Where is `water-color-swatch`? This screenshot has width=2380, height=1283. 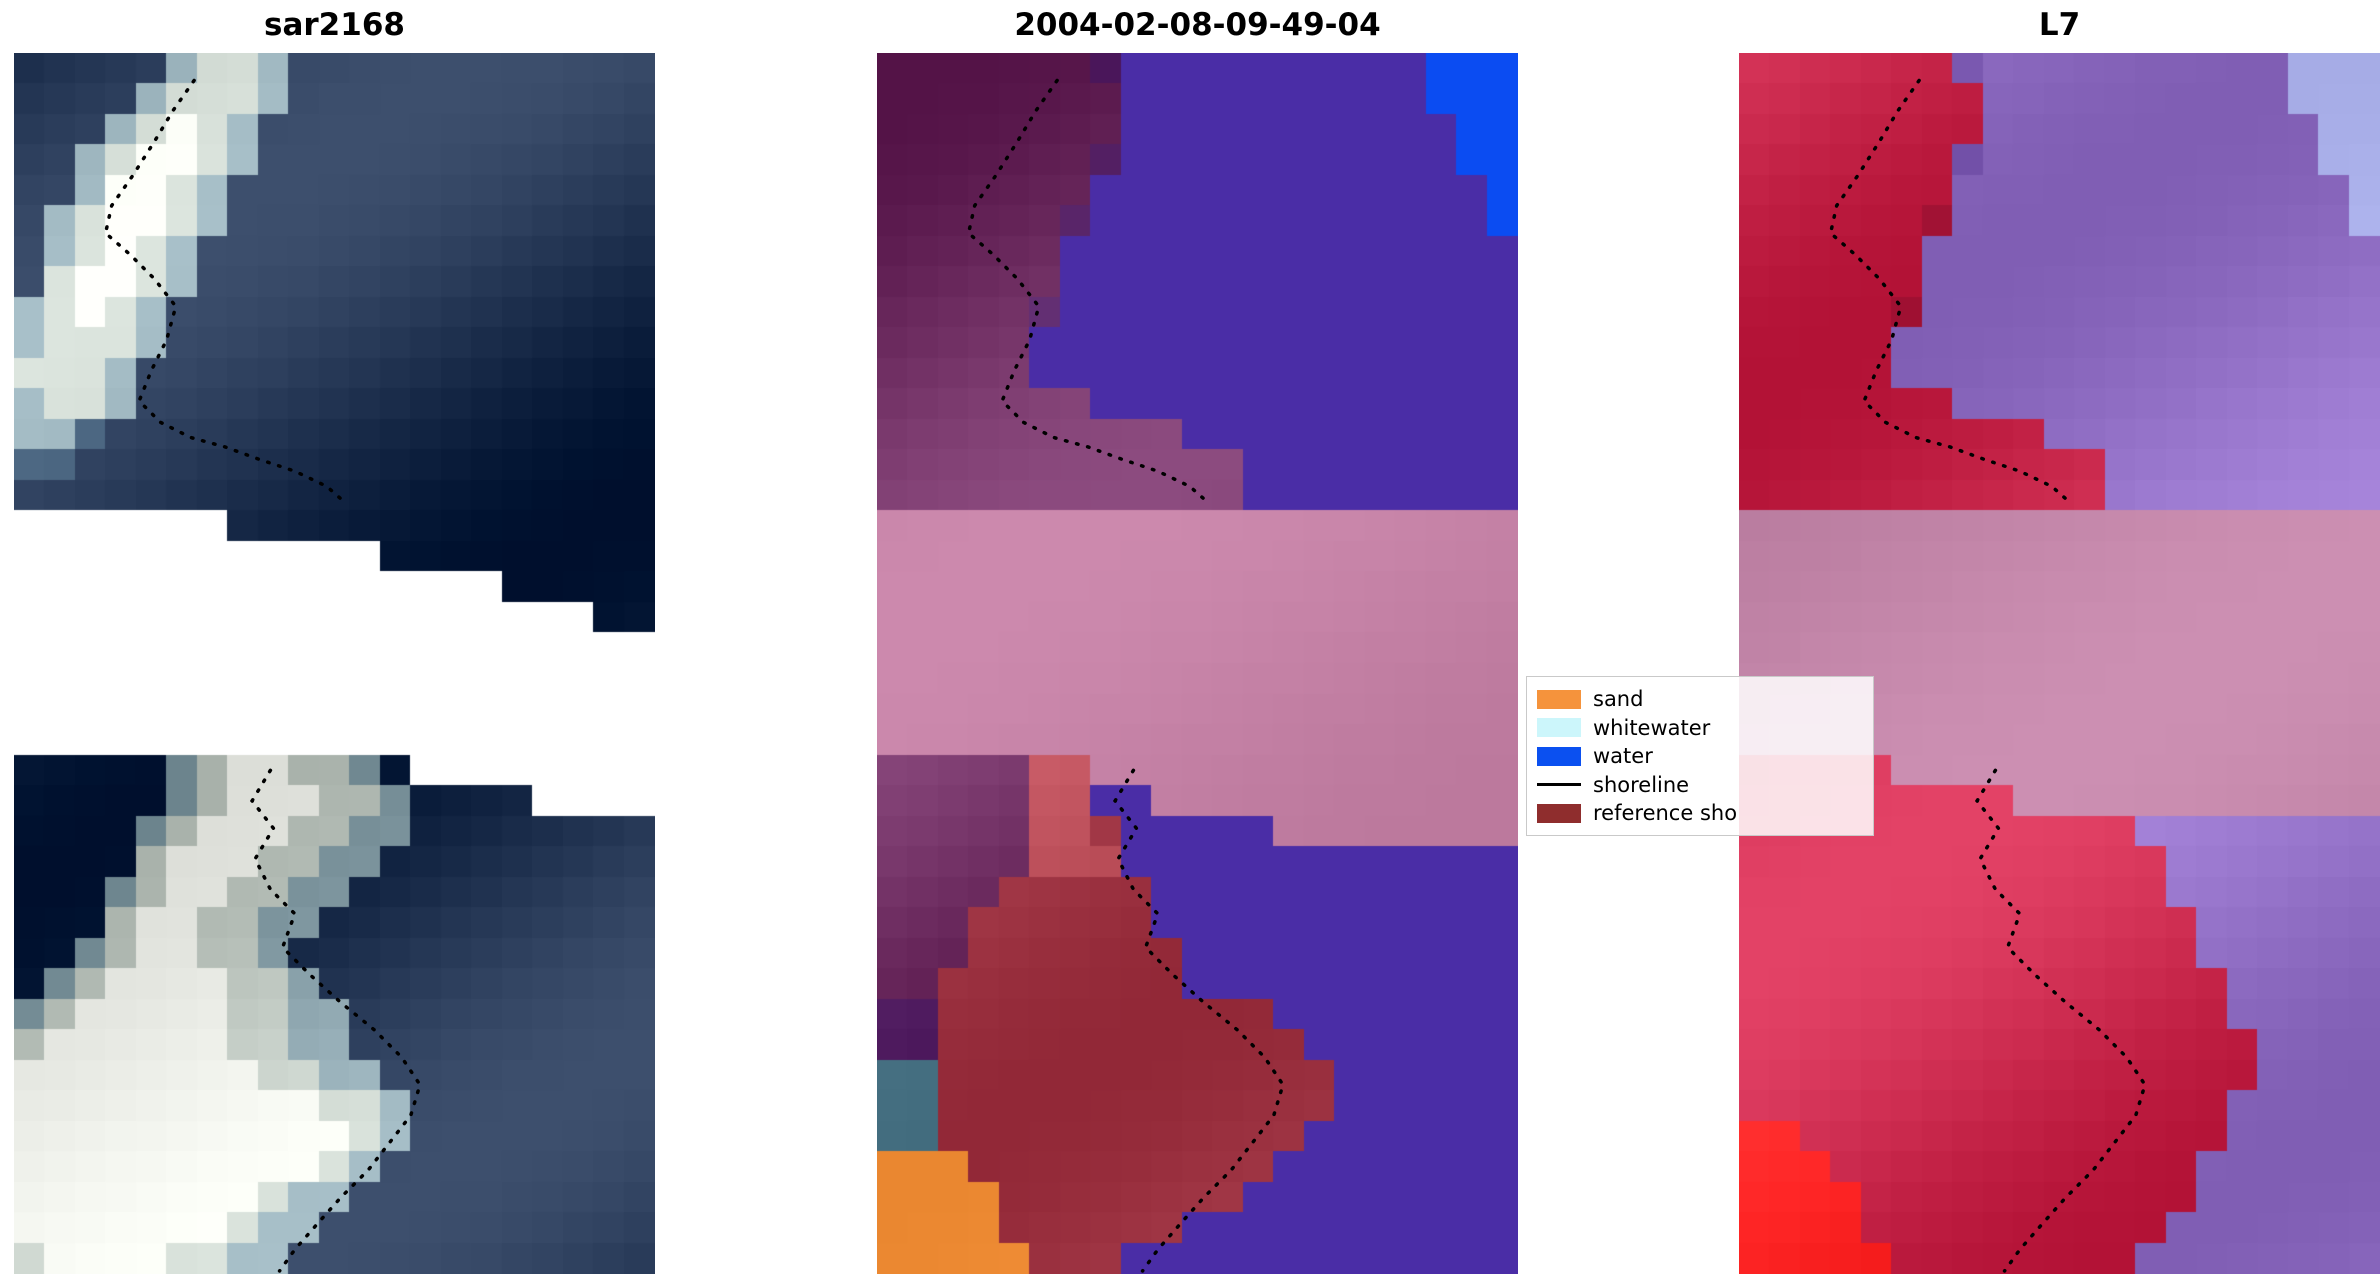
water-color-swatch is located at coordinates (1559, 756).